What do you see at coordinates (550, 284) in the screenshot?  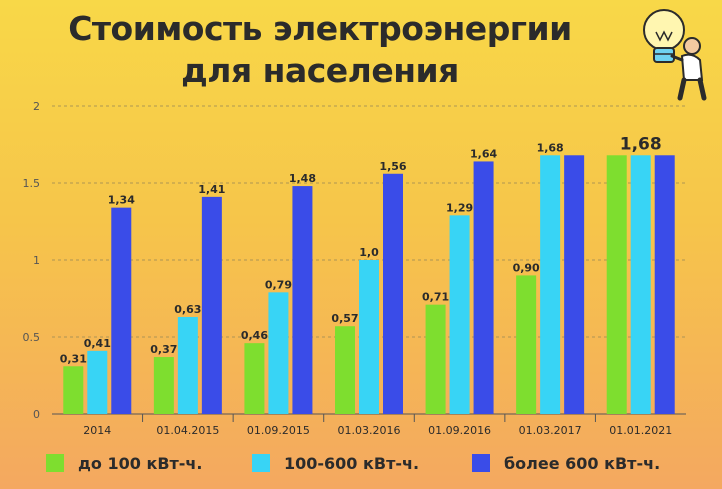 I see `bar-s1-c5` at bounding box center [550, 284].